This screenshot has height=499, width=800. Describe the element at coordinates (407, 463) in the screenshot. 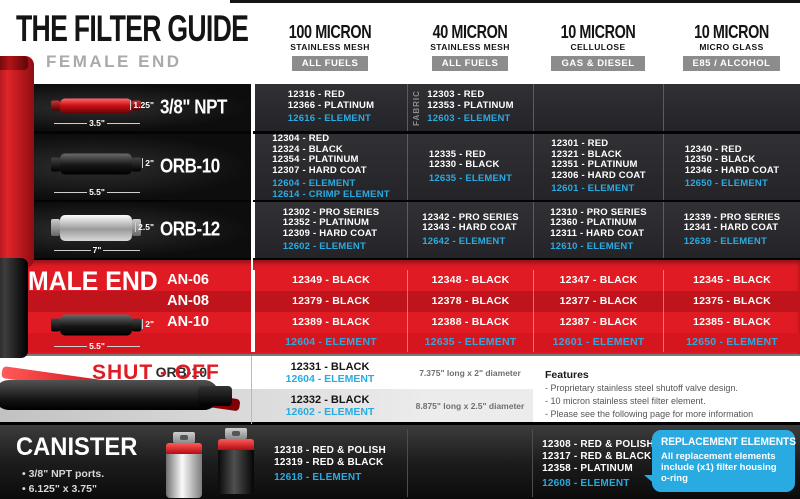

I see `canister-column-divider` at that location.